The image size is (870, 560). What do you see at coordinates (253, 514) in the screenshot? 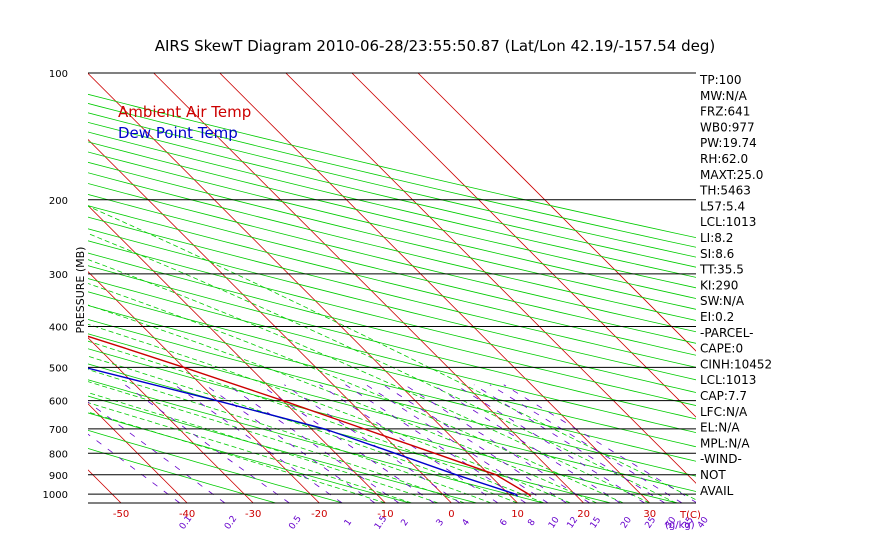
I see `bottom-temp-tick-label: -30` at bounding box center [253, 514].